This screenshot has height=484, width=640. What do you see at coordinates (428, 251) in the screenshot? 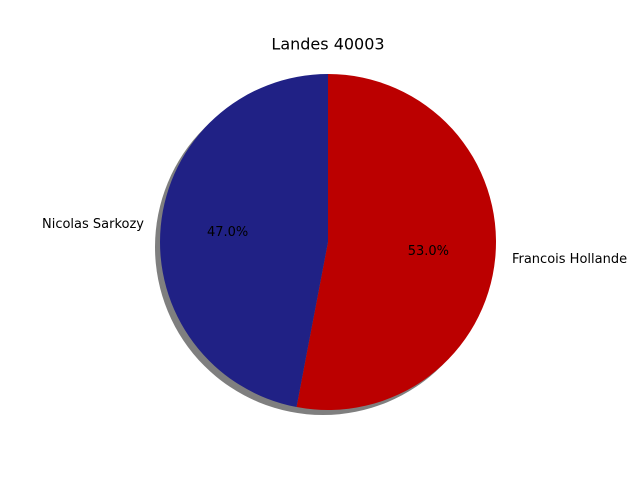
I see `pie-pct-francois-hollande: 53.0%` at bounding box center [428, 251].